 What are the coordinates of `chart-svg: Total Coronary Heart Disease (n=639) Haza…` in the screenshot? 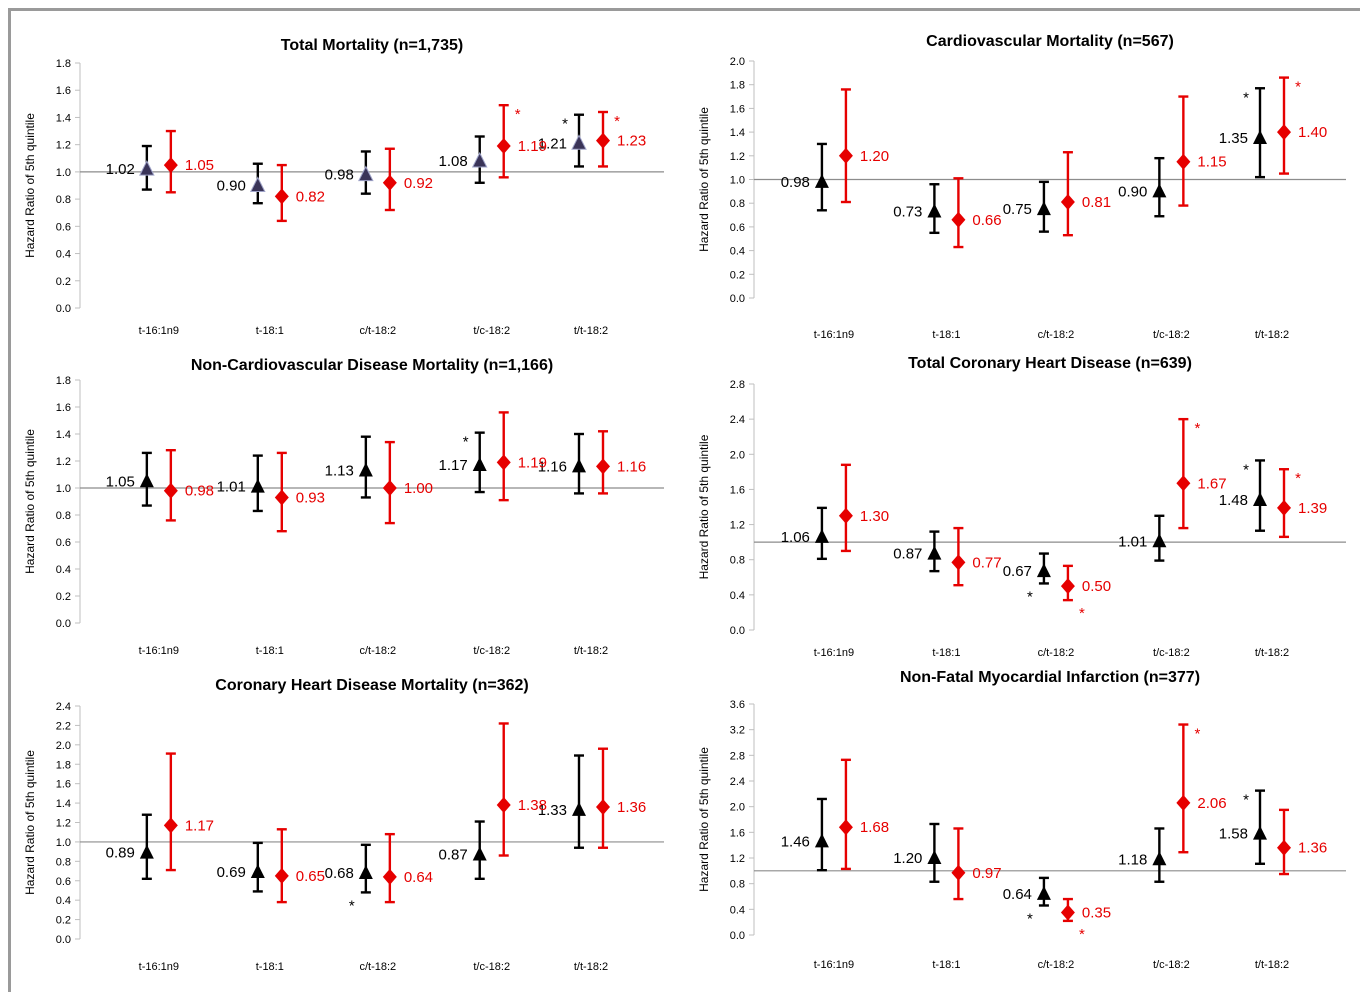 It's located at (1021, 507).